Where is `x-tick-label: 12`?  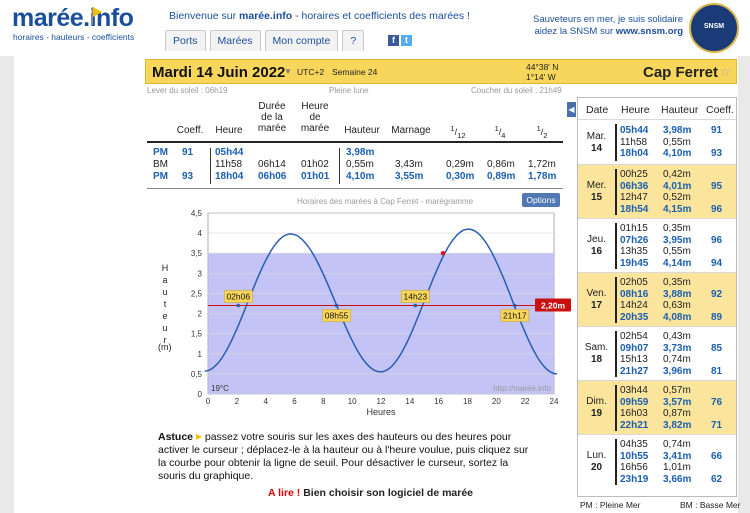
x-tick-label: 12 is located at coordinates (381, 401).